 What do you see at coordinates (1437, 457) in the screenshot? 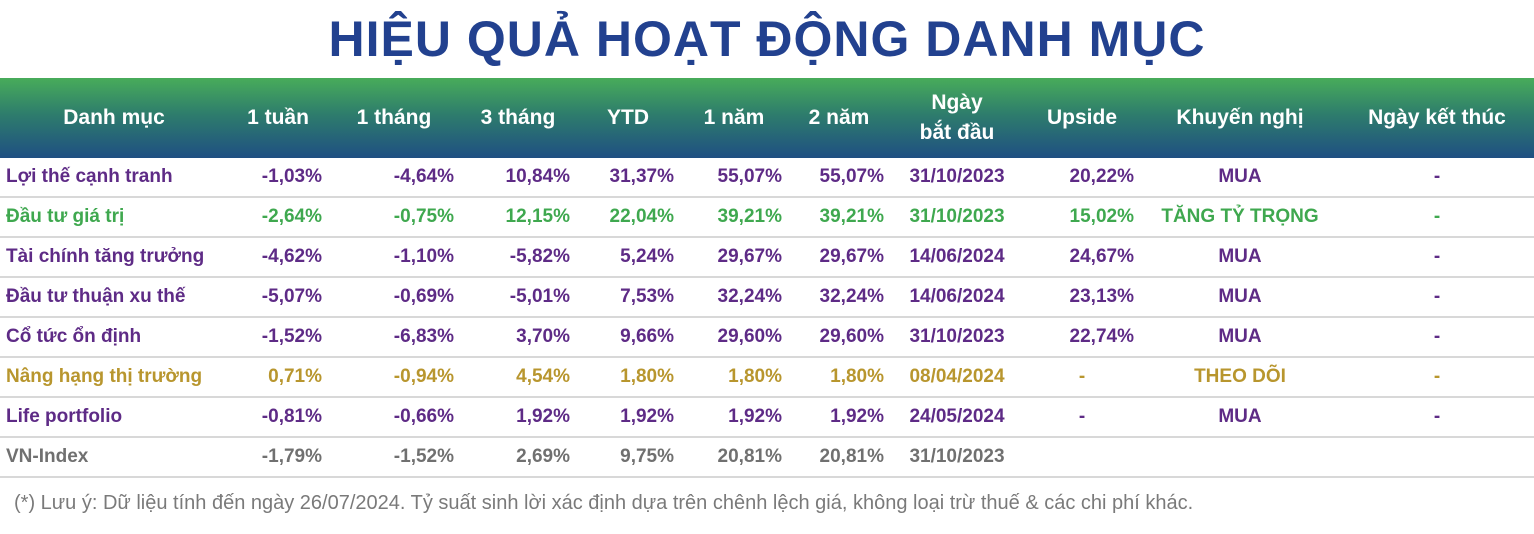
I see `cell-end-date` at bounding box center [1437, 457].